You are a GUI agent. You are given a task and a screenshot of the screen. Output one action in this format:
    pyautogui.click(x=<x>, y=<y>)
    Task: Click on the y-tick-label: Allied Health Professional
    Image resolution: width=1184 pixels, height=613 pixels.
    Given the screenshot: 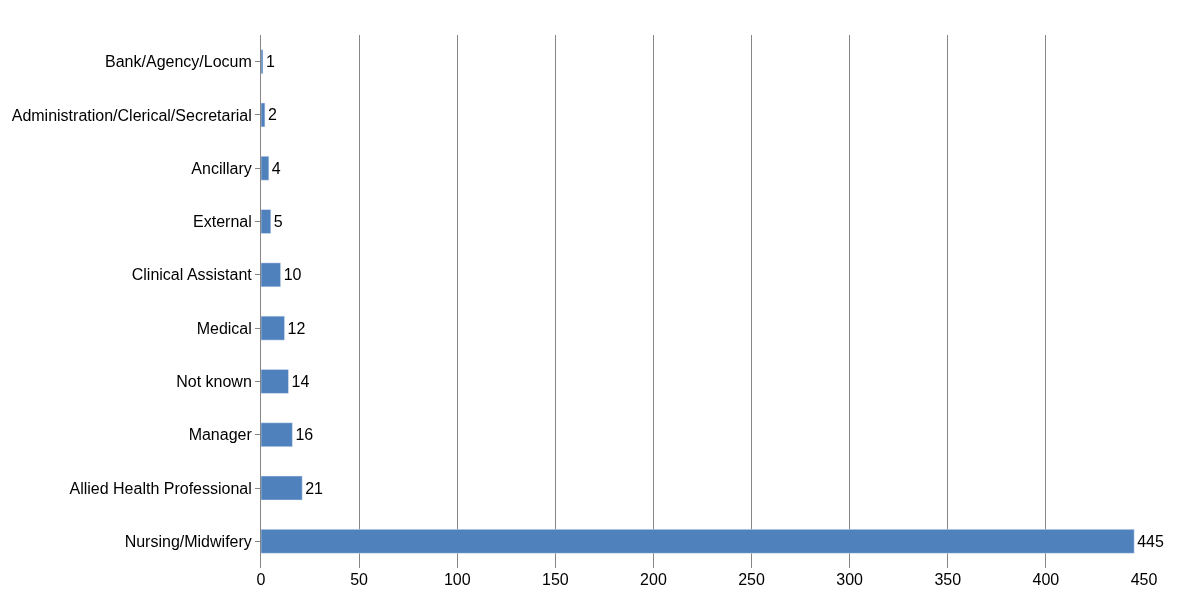 What is the action you would take?
    pyautogui.click(x=160, y=488)
    